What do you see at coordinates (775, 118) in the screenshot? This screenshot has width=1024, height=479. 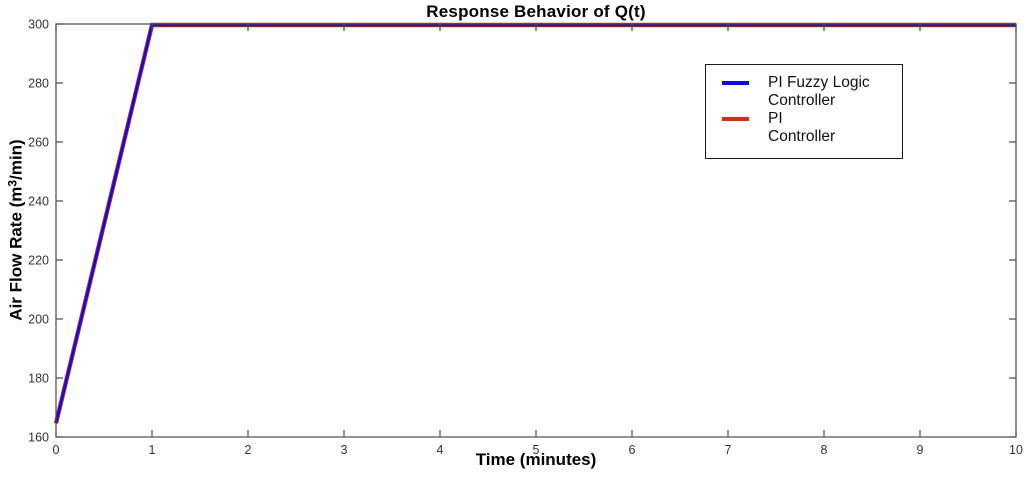 I see `legend-label-line1: PI` at bounding box center [775, 118].